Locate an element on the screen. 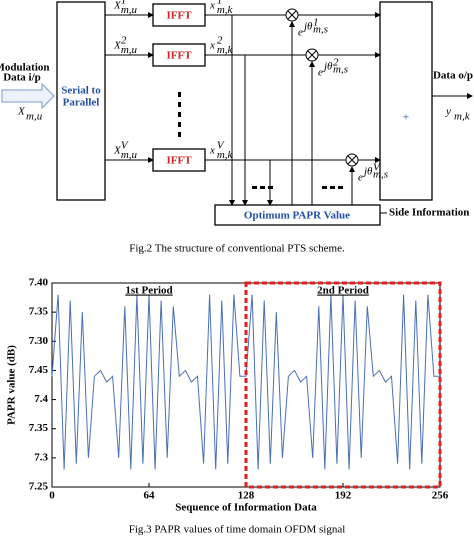  serial-to-parallel-block is located at coordinates (81, 101).